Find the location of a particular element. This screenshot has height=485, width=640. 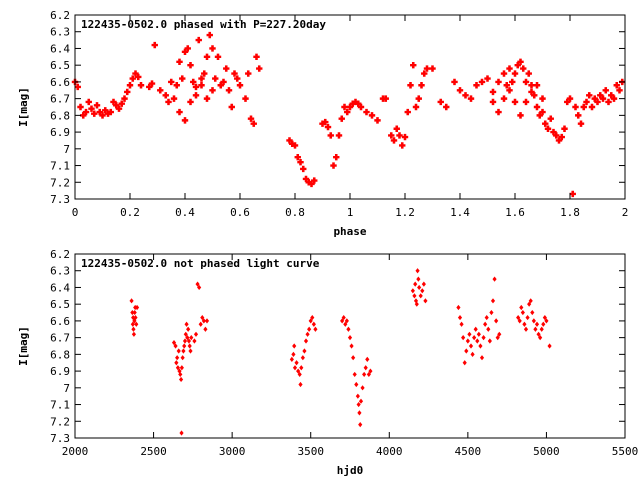

chart-1-y-tick-label: 6.7 is located at coordinates (60, 99).